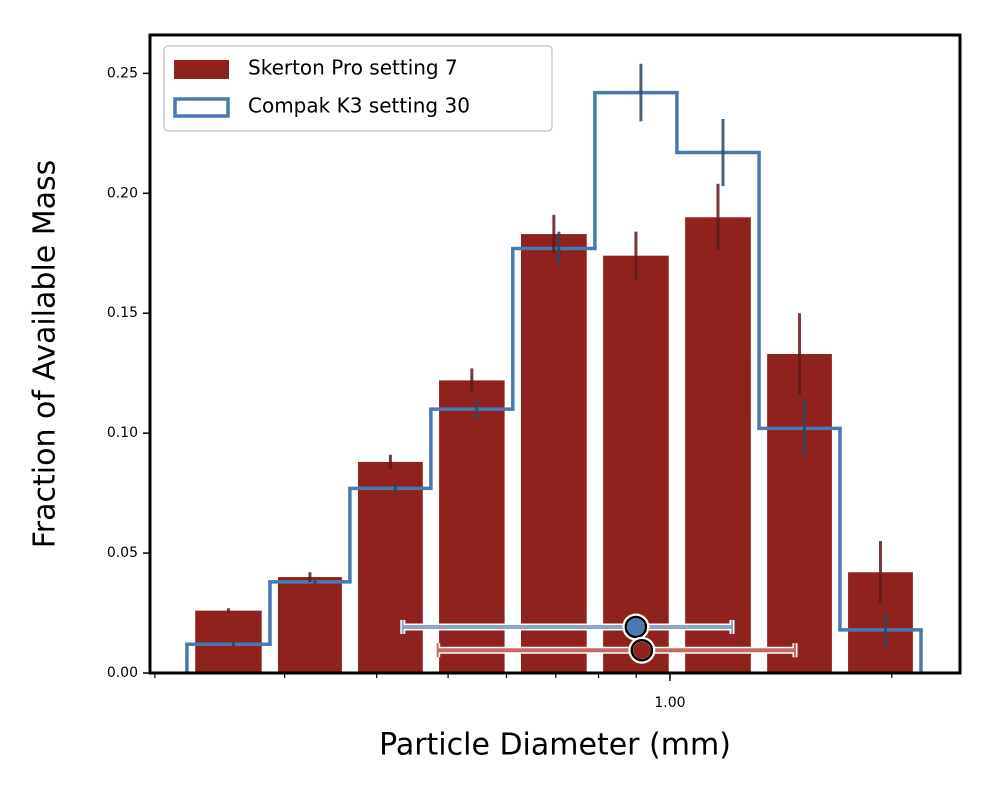 The height and width of the screenshot is (800, 991). I want to click on x-axis-label: Particle Diameter (mm), so click(555, 745).